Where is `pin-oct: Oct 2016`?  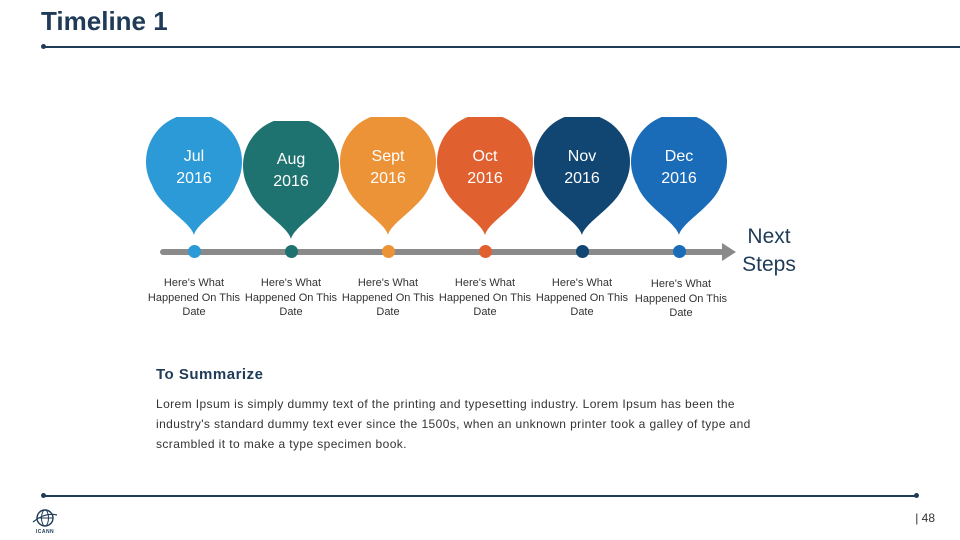 pin-oct: Oct 2016 is located at coordinates (485, 176).